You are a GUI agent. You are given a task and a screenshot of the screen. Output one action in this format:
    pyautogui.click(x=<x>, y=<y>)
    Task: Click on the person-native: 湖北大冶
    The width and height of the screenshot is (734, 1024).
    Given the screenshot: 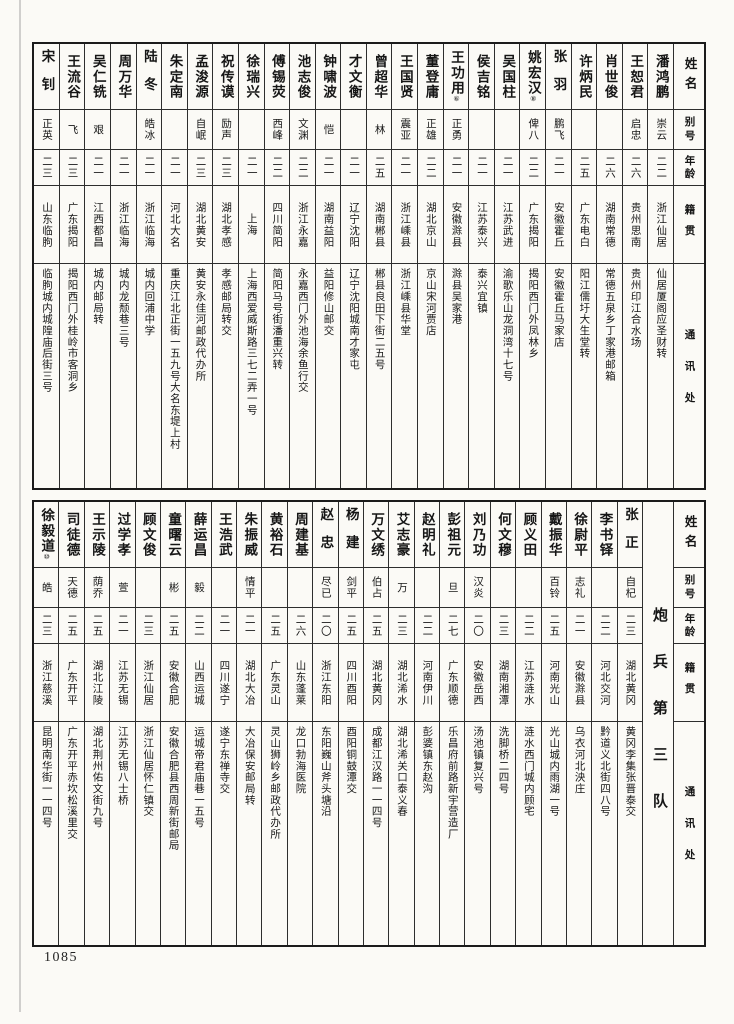 What is the action you would take?
    pyautogui.click(x=249, y=682)
    